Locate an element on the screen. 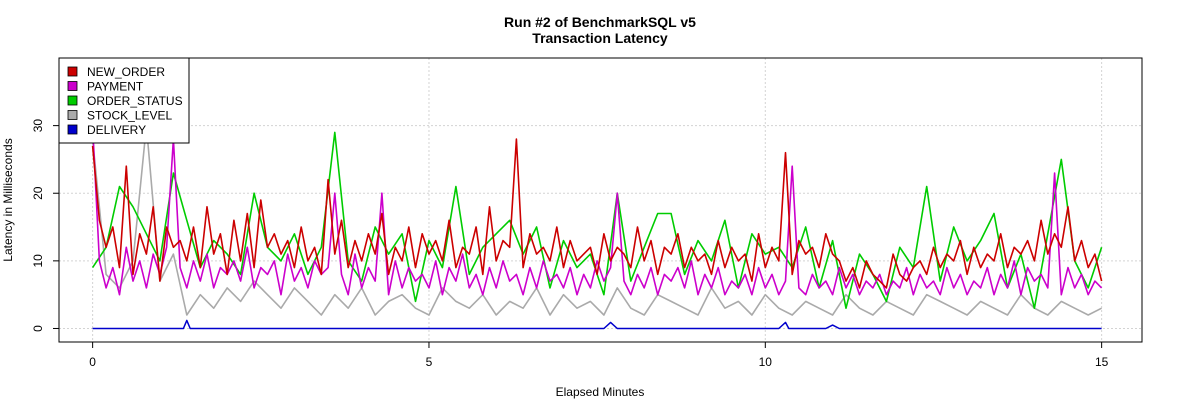  legend-swatch-stock-level is located at coordinates (72, 115).